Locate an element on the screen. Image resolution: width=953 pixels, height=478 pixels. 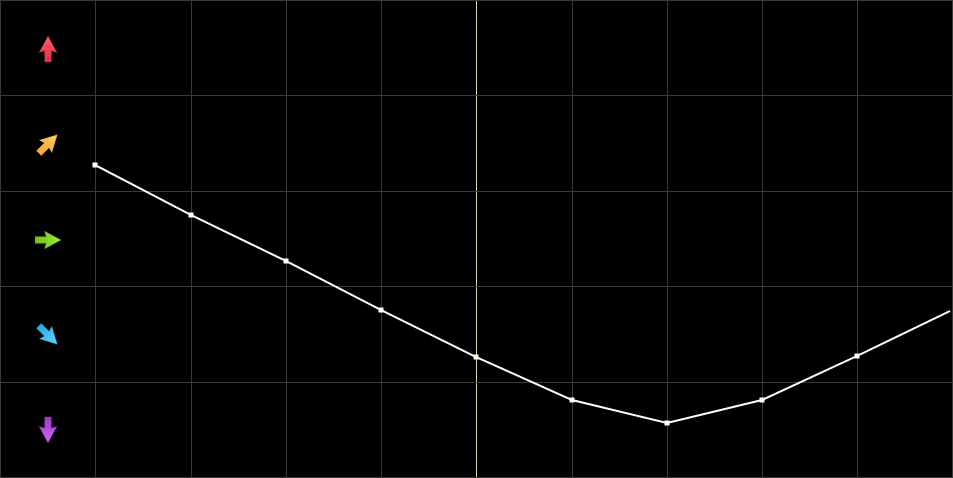
arrow-down-right-icon is located at coordinates (46, 333).